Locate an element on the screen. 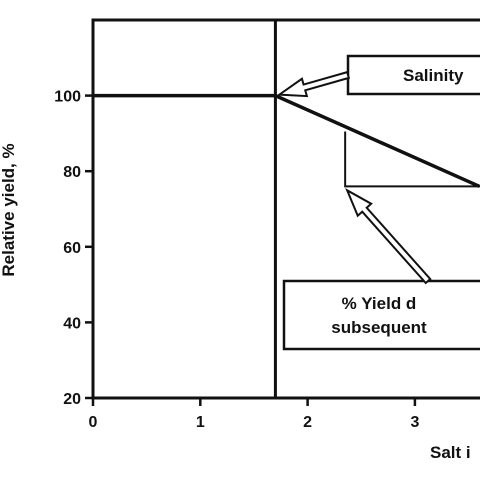  x-tick-label: 1 is located at coordinates (200, 422).